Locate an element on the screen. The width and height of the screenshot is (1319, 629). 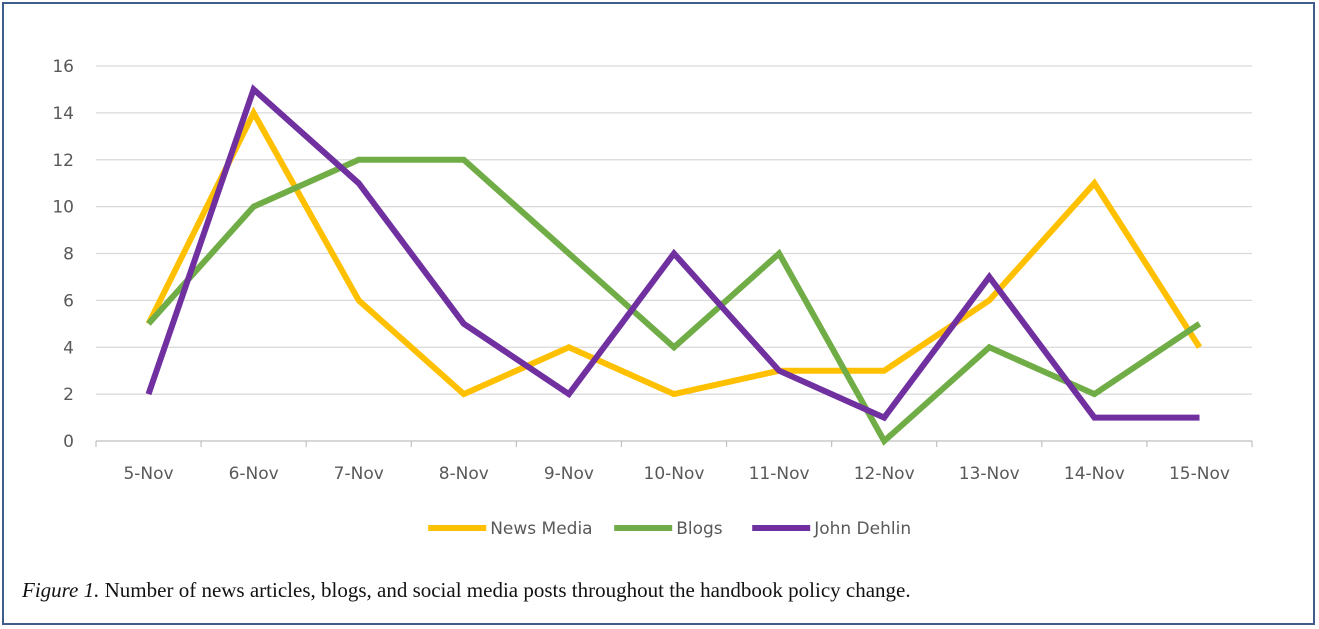
x-tick-label: 13-Nov is located at coordinates (989, 474).